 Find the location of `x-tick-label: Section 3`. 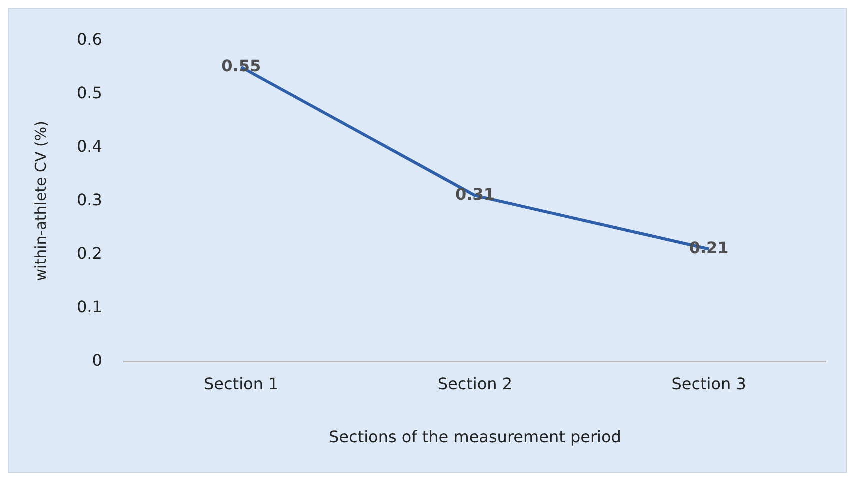

x-tick-label: Section 3 is located at coordinates (709, 384).